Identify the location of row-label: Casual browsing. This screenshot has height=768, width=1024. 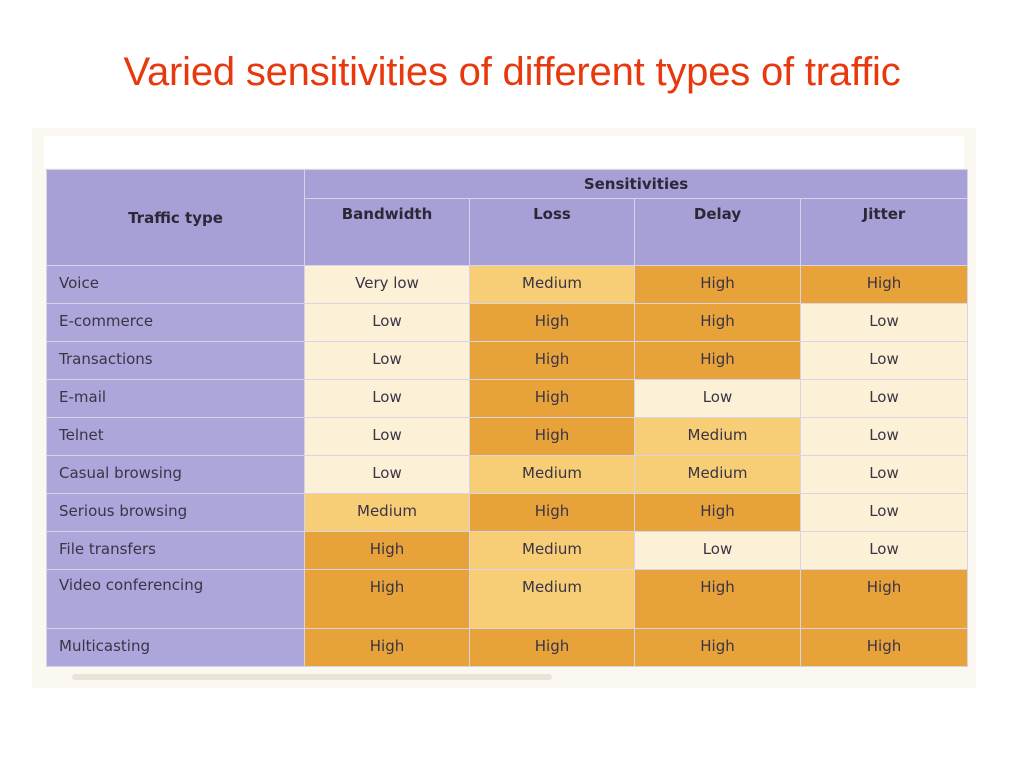
(175, 474).